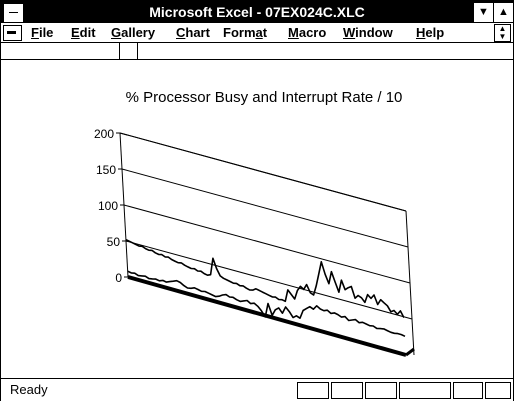 This screenshot has height=401, width=514. I want to click on maximize-button: ▲, so click(503, 12).